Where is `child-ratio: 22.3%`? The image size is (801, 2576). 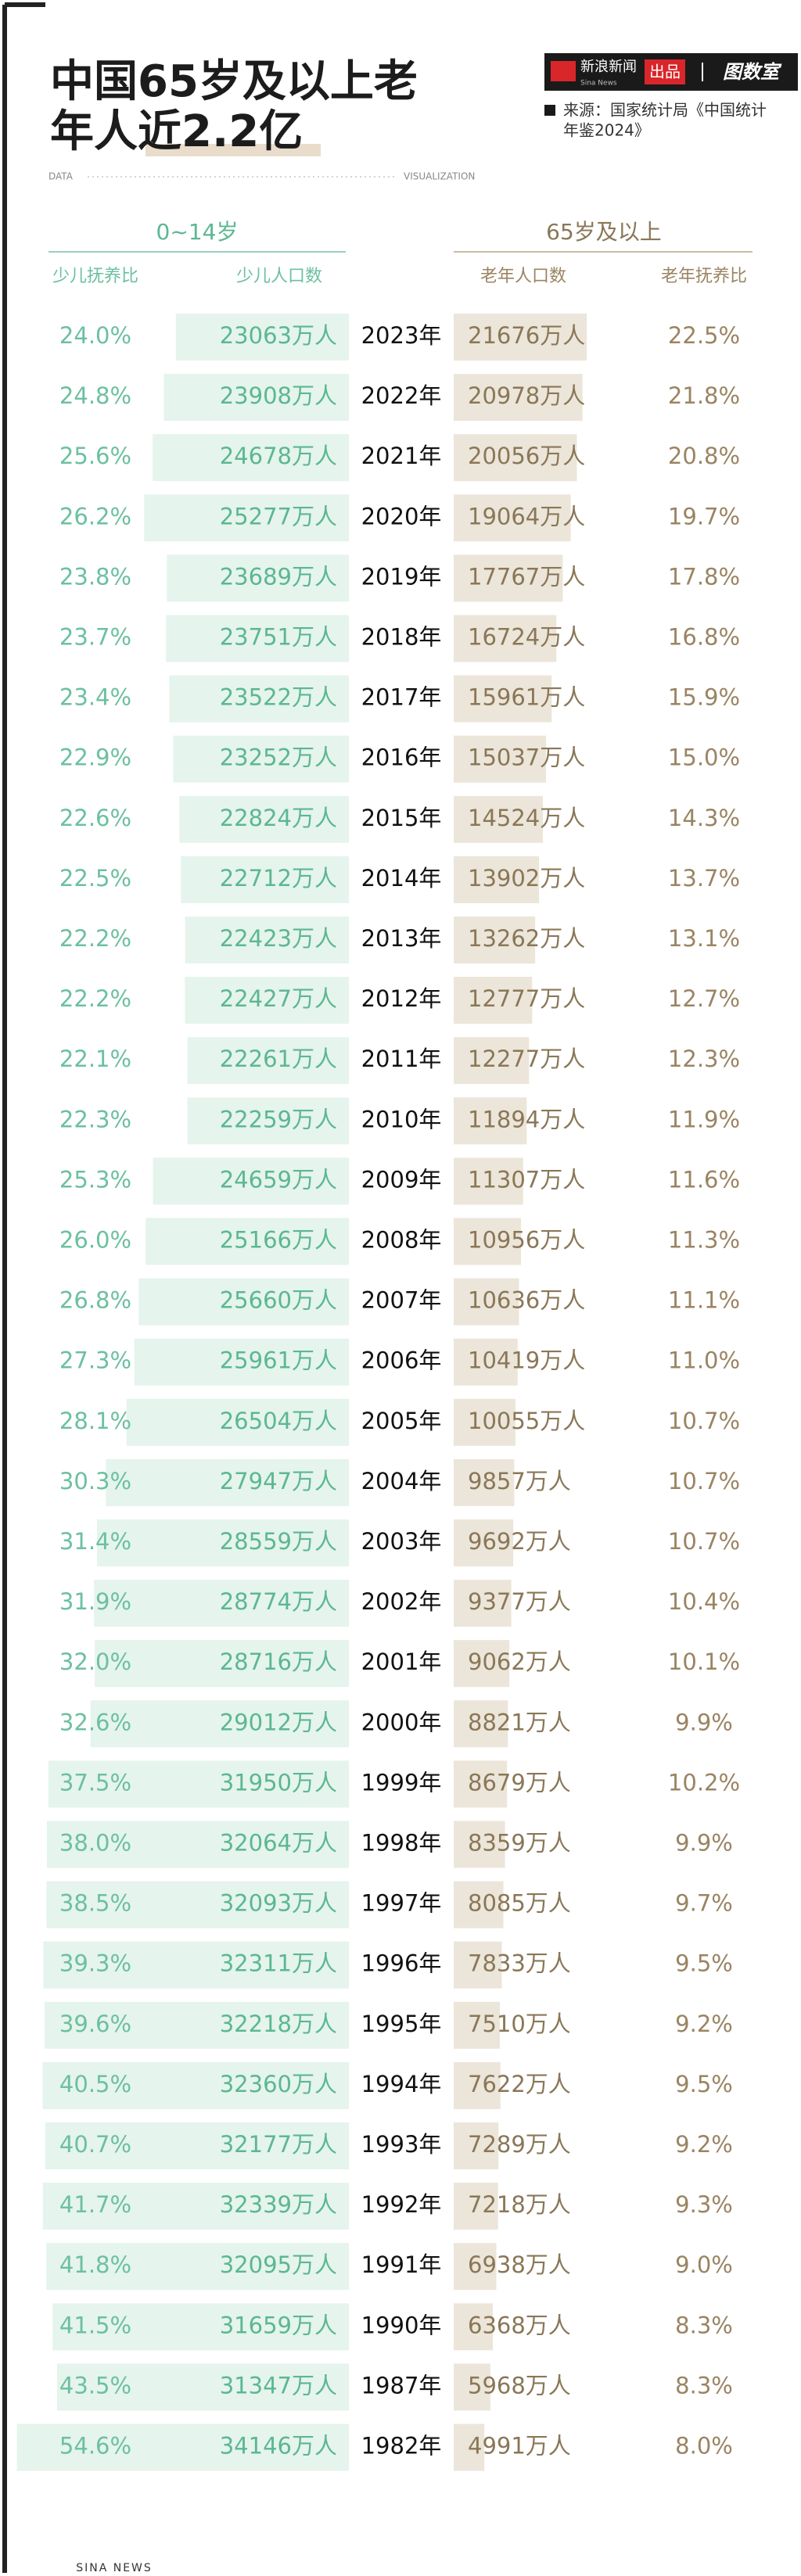 child-ratio: 22.3% is located at coordinates (95, 1119).